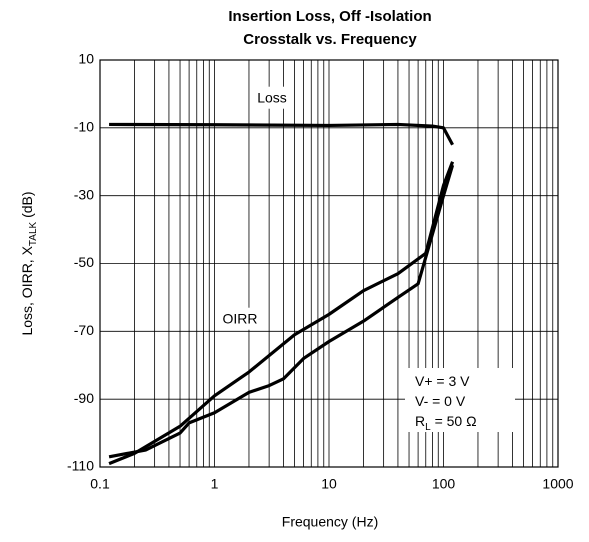  What do you see at coordinates (454, 421) in the screenshot?
I see `annotation-part: = 50 Ω` at bounding box center [454, 421].